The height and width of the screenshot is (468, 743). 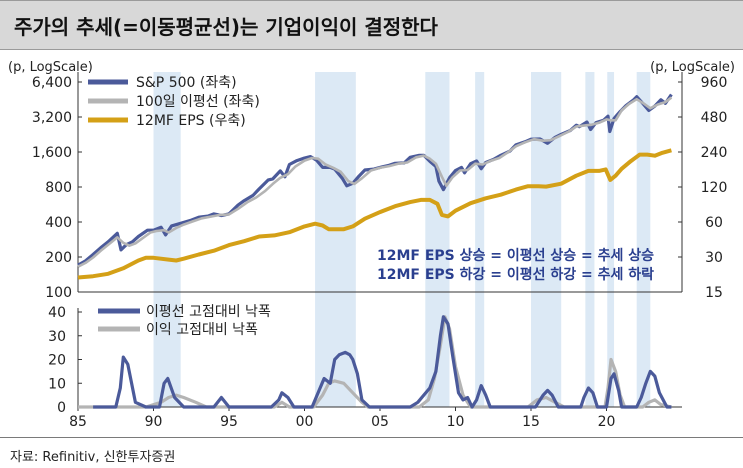 What do you see at coordinates (515, 255) in the screenshot?
I see `trend-annotation: 12MF EPS 상승 = 이평선 상승 = 추세 상승` at bounding box center [515, 255].